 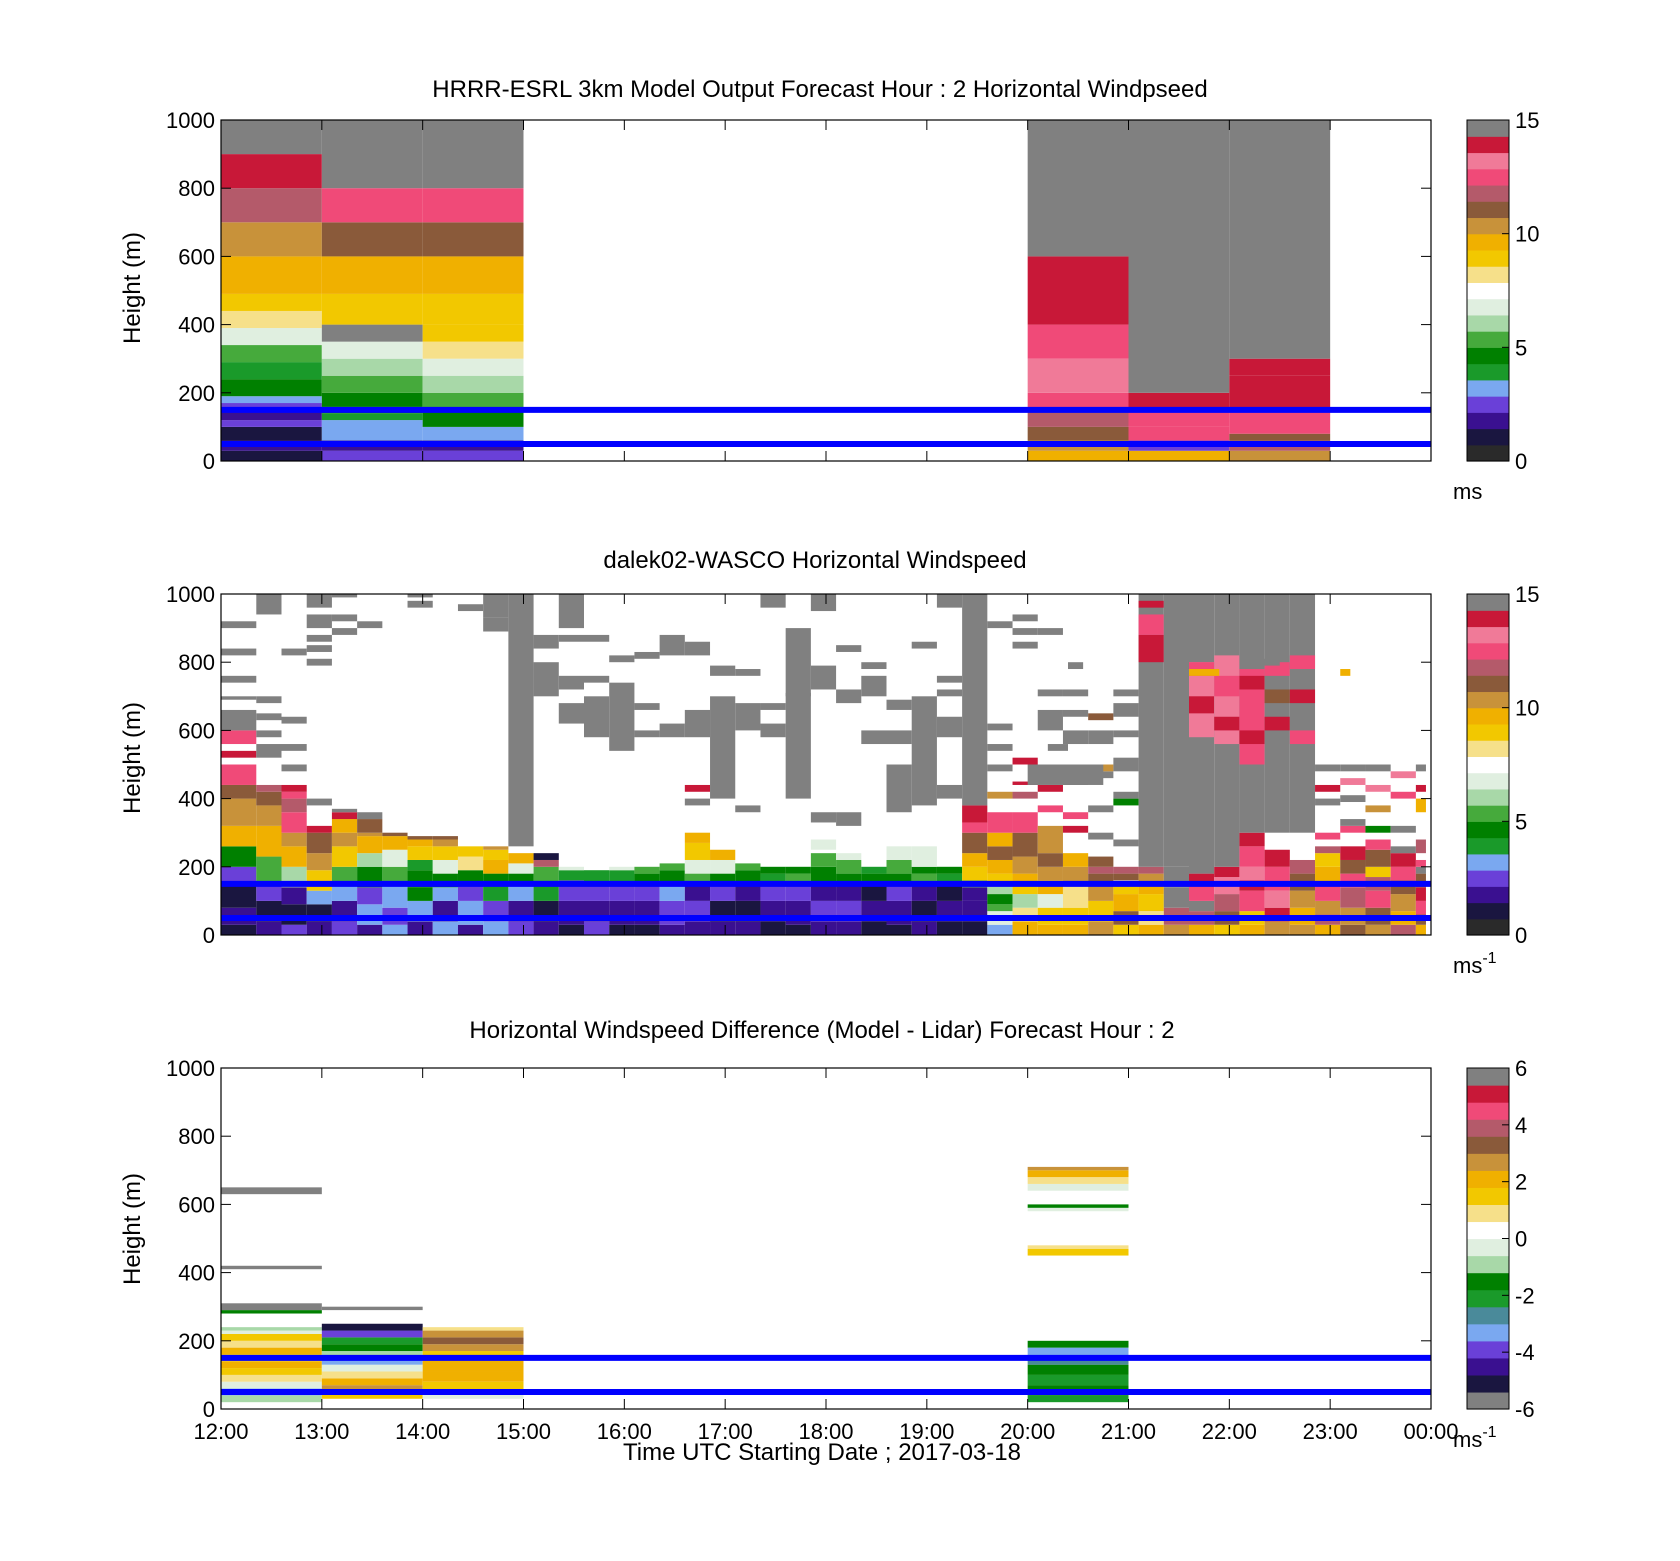 I want to click on y-tick-label: 400, so click(x=196, y=799).